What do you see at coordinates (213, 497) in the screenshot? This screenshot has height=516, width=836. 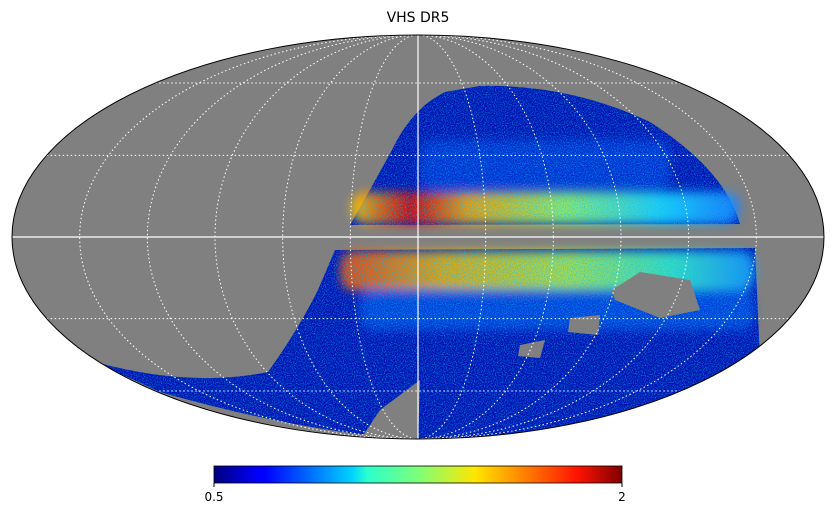 I see `colorbar-tick-label: 0.5` at bounding box center [213, 497].